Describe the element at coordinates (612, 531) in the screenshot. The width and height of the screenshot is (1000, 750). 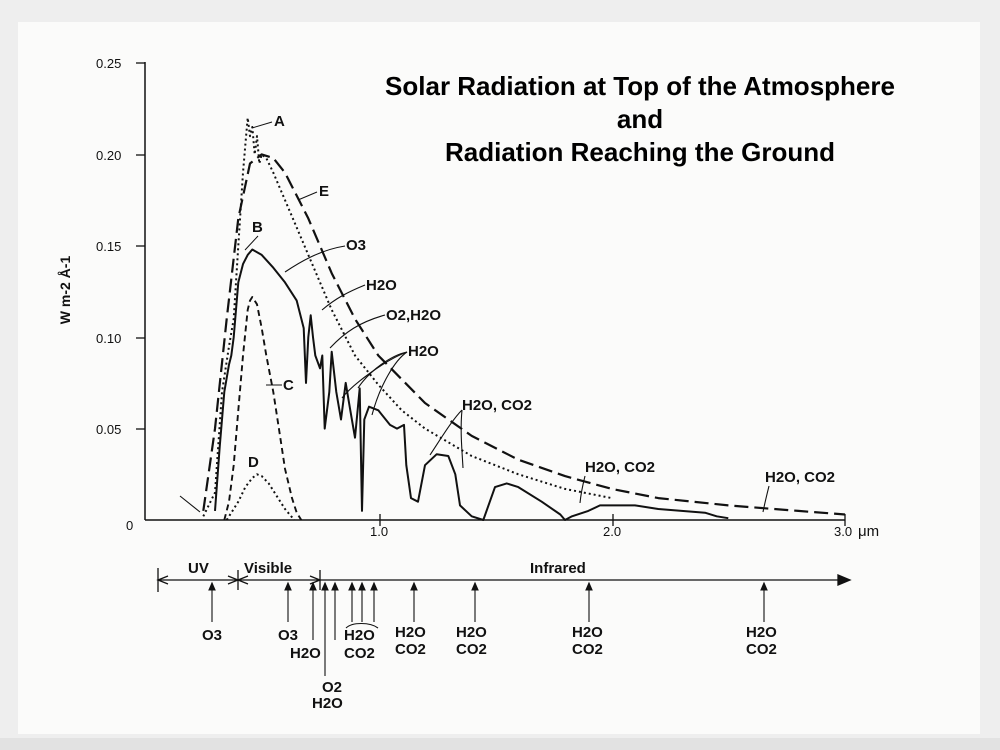
I see `x-tick-label: 2.0` at that location.